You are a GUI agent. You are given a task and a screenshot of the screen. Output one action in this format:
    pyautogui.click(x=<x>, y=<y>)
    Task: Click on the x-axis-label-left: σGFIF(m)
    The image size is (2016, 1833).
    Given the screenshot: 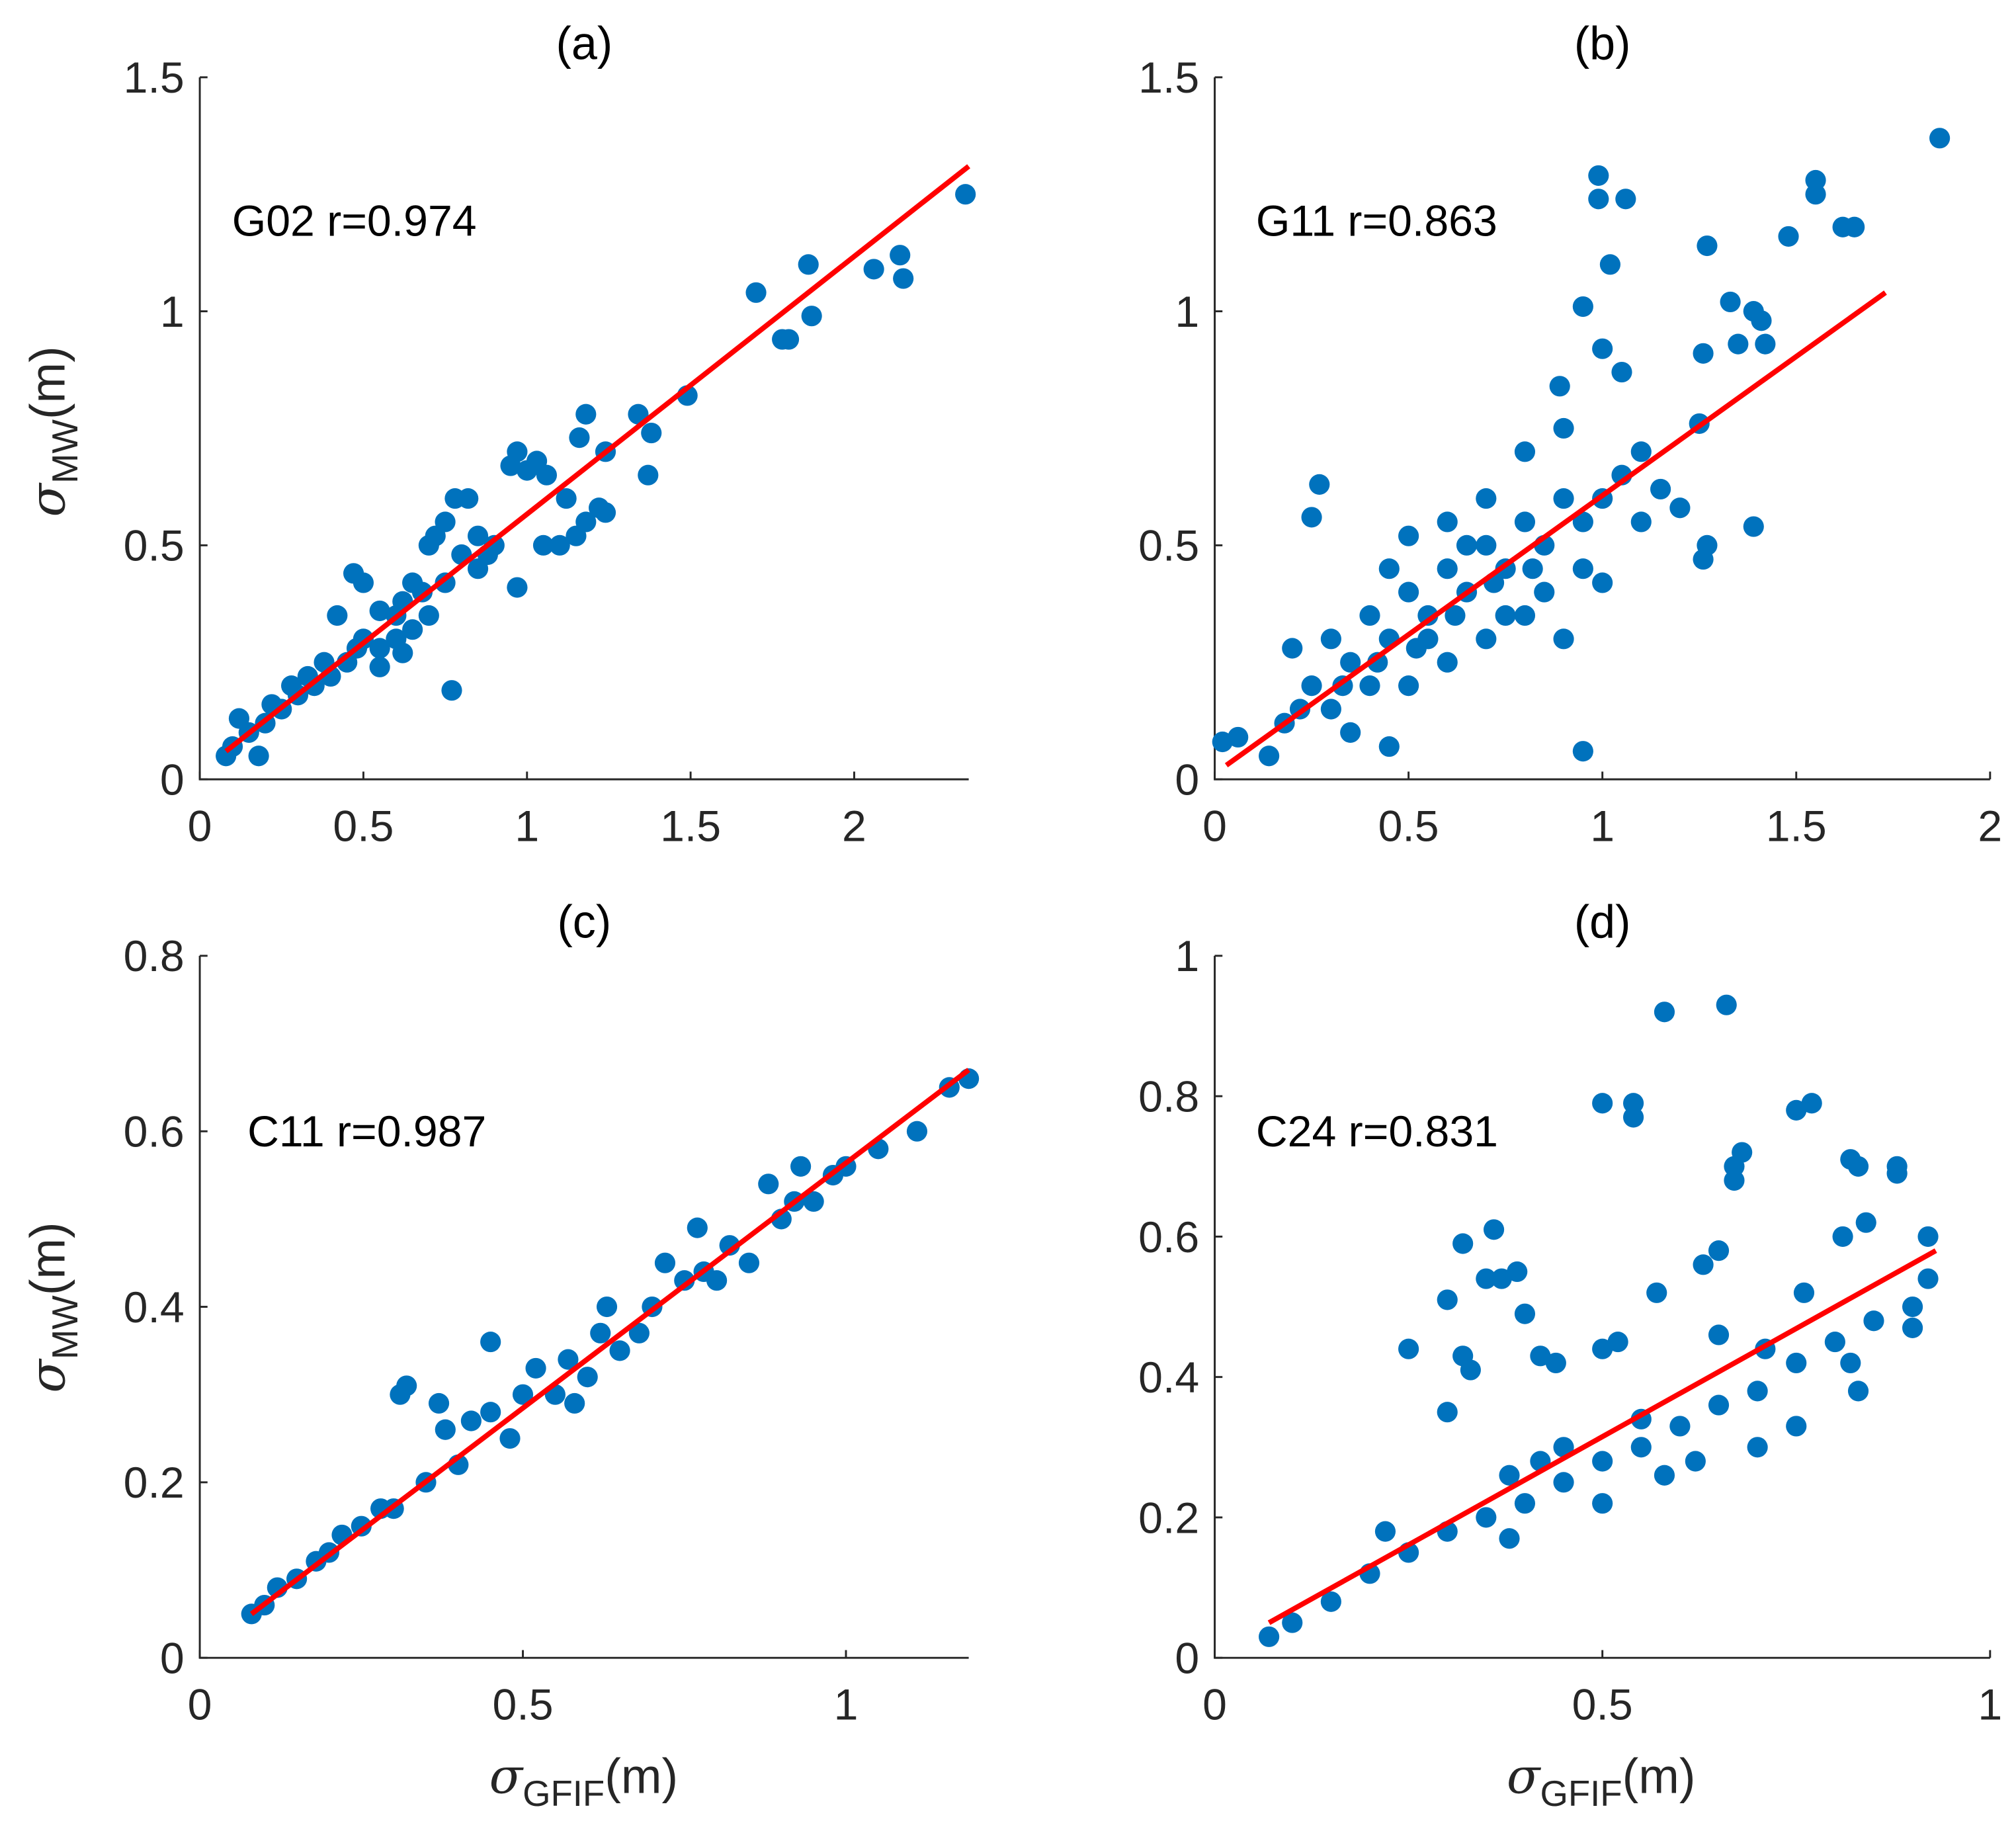 What is the action you would take?
    pyautogui.click(x=584, y=1781)
    